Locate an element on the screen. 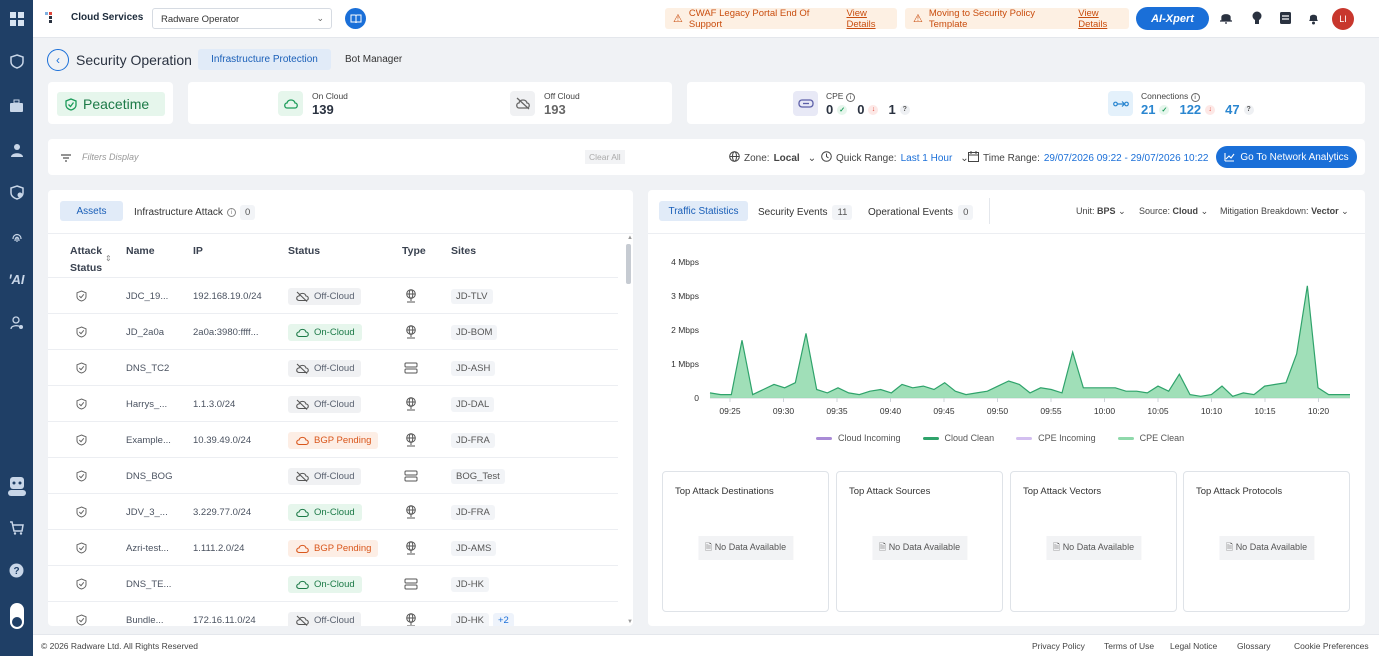  legend-item: Cloud Incoming is located at coordinates (858, 438).